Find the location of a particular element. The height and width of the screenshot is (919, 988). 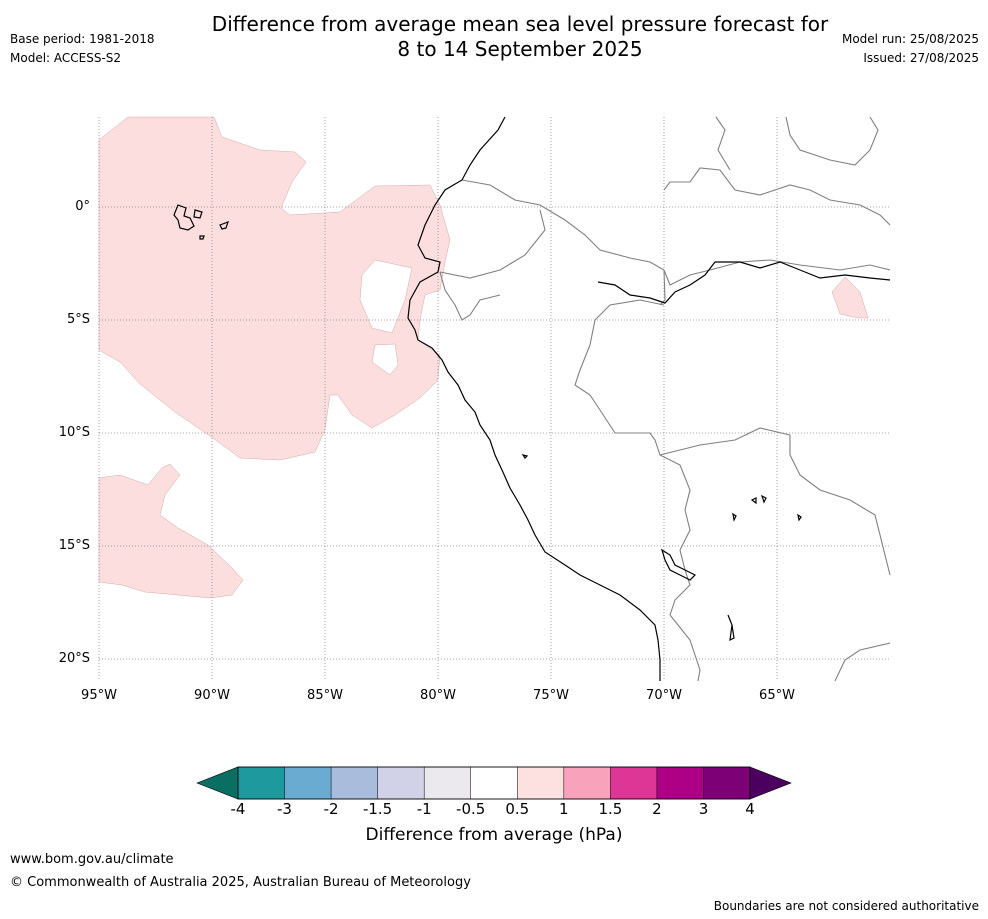

colorbar-tick-label: 1.5 is located at coordinates (610, 809).